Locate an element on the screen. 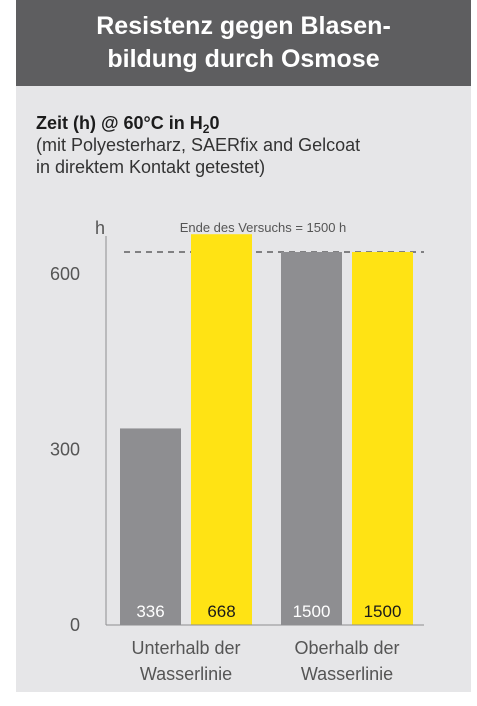 The image size is (477, 706). measurement-condition: Zeit (h) @ 60°C in H20 is located at coordinates (251, 124).